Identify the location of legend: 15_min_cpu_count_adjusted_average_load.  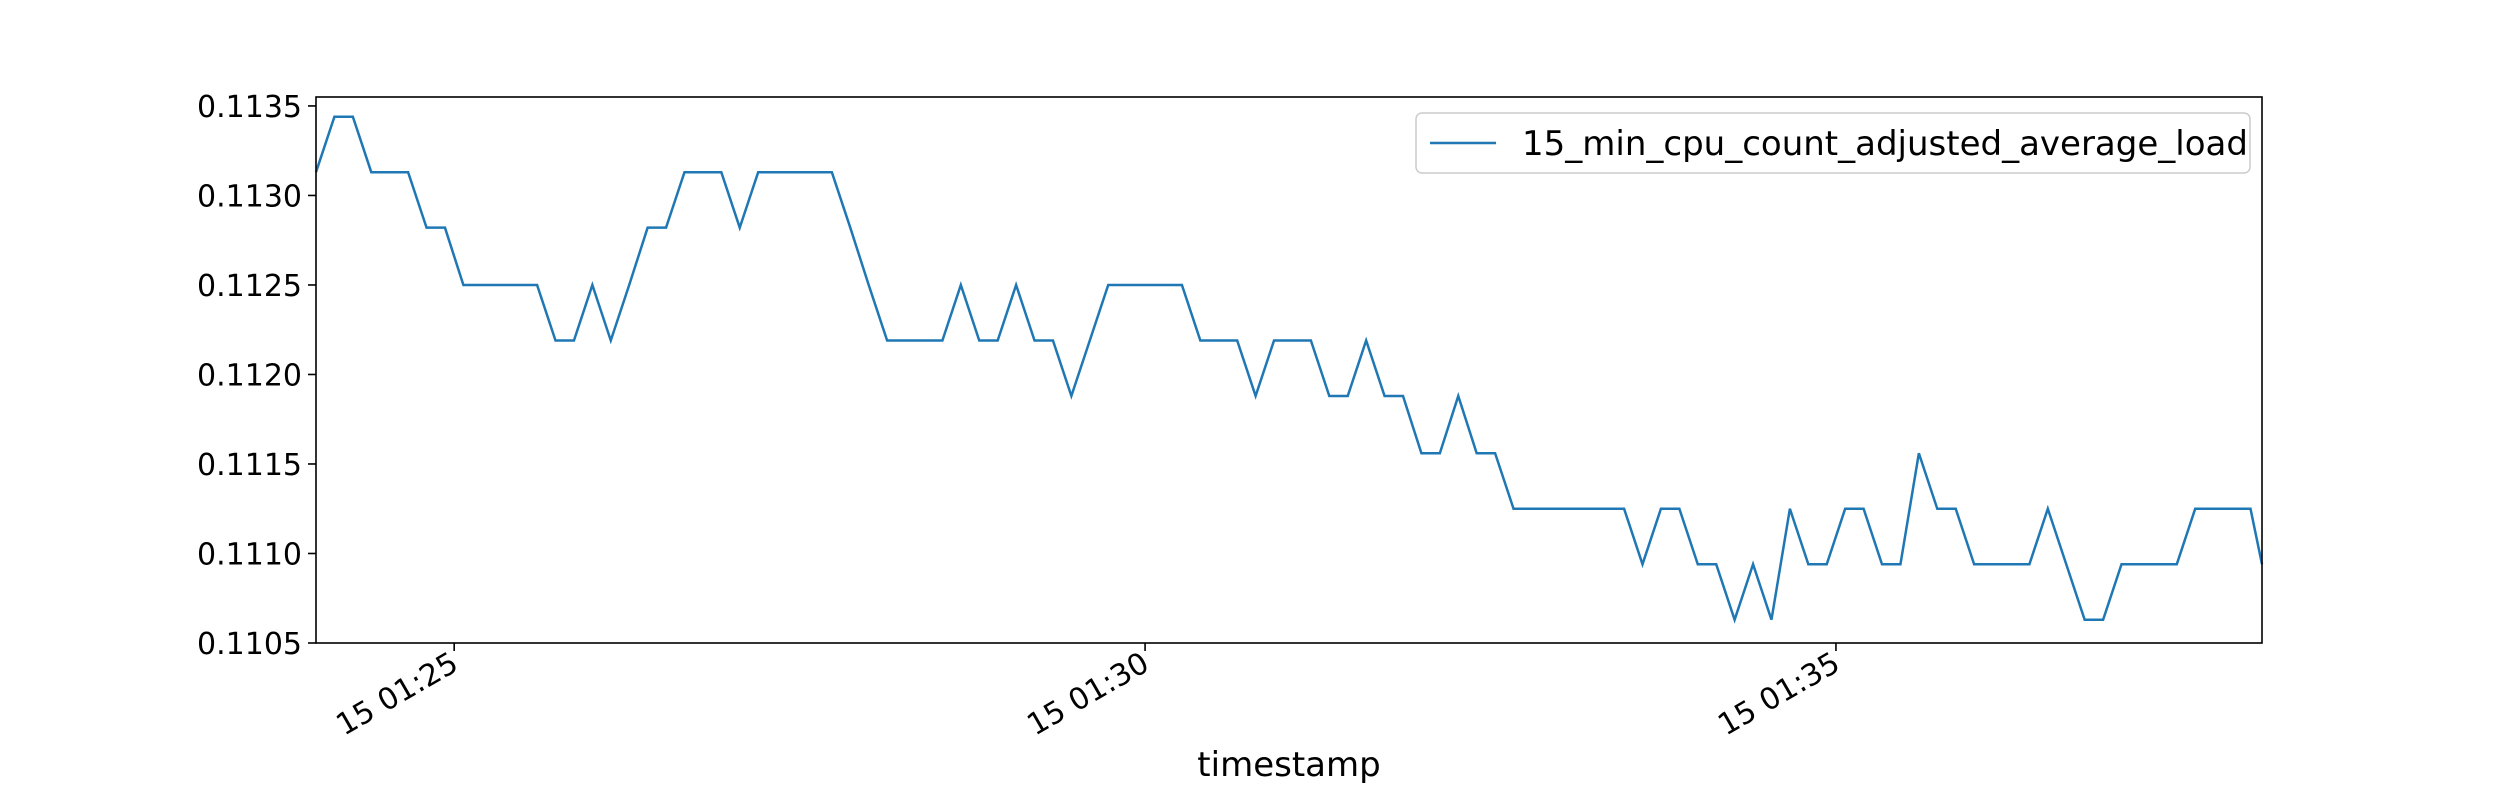
(1833, 143).